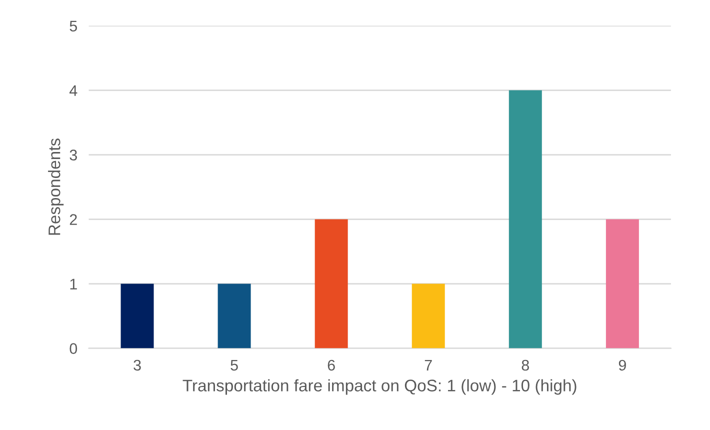 Image resolution: width=710 pixels, height=430 pixels. What do you see at coordinates (379, 387) in the screenshot?
I see `x-axis-title: Transportation fare impact on QoS: 1 (low) - 10 (high)` at bounding box center [379, 387].